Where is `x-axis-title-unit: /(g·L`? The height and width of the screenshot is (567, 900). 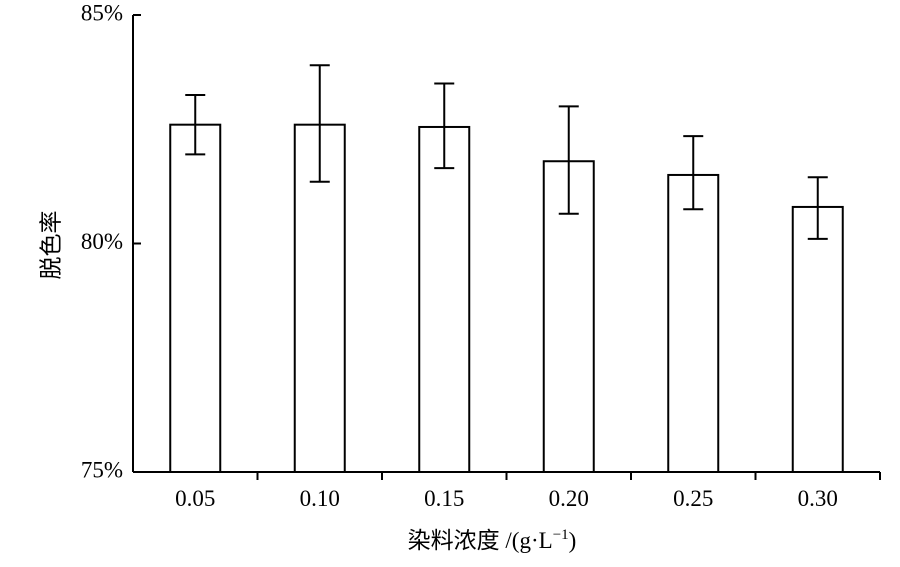 x-axis-title-unit: /(g·L is located at coordinates (526, 540).